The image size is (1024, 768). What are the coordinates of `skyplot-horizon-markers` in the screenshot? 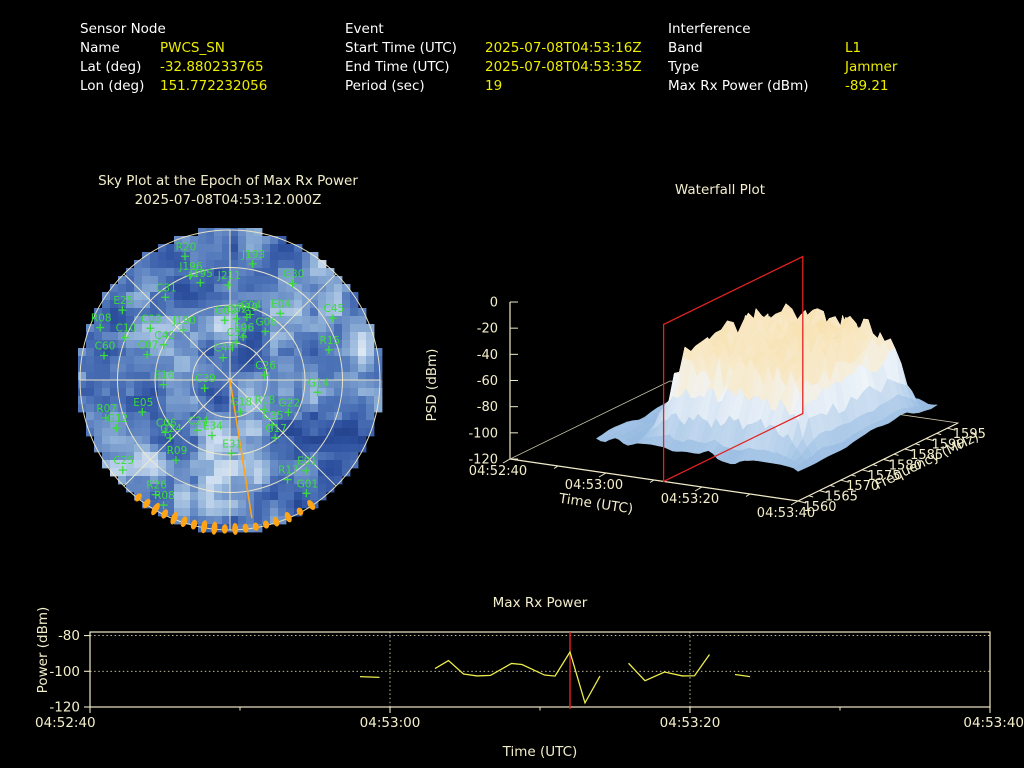 It's located at (225, 514).